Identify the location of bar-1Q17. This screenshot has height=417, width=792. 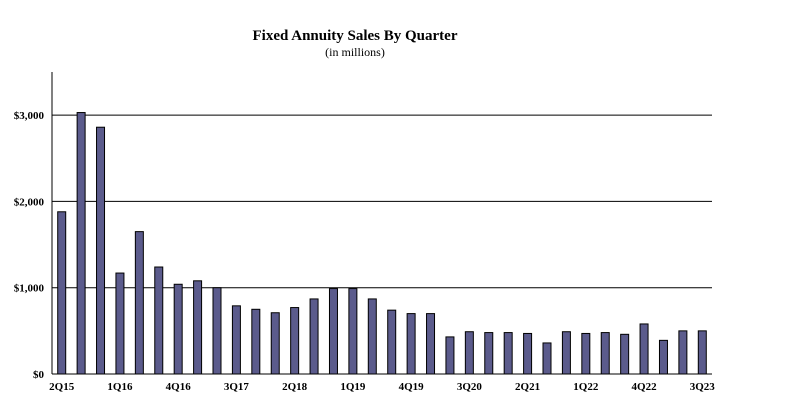
(198, 327).